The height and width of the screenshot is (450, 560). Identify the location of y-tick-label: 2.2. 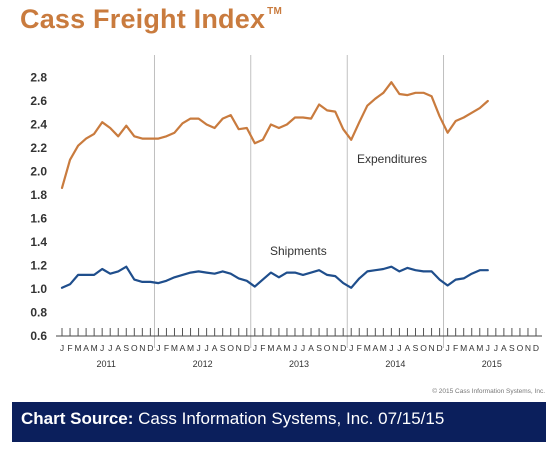
(38, 148).